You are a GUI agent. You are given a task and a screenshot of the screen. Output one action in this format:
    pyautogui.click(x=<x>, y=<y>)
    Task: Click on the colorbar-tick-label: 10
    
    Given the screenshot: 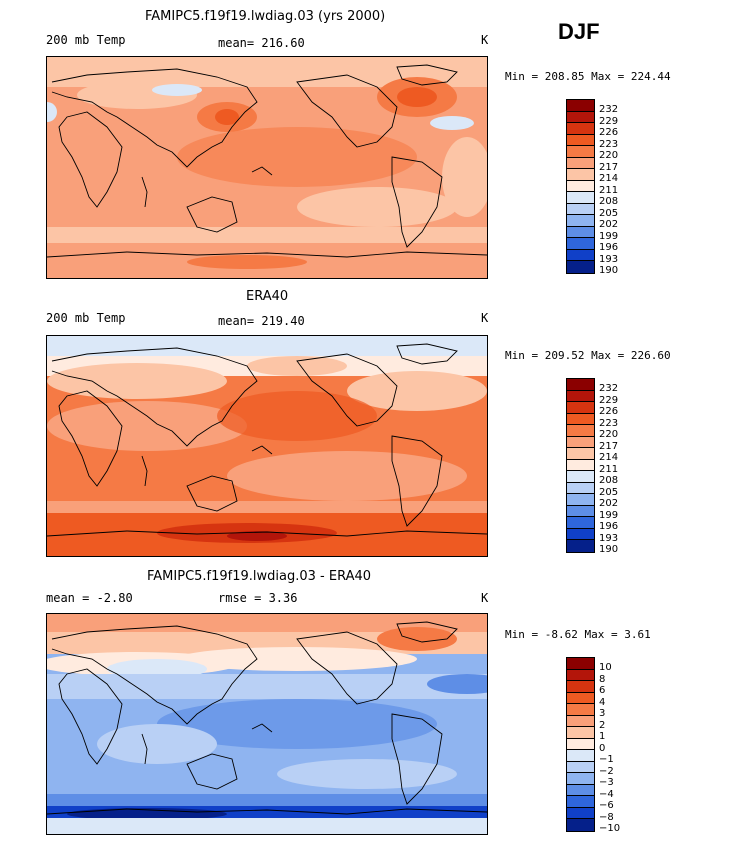 What is the action you would take?
    pyautogui.click(x=605, y=667)
    